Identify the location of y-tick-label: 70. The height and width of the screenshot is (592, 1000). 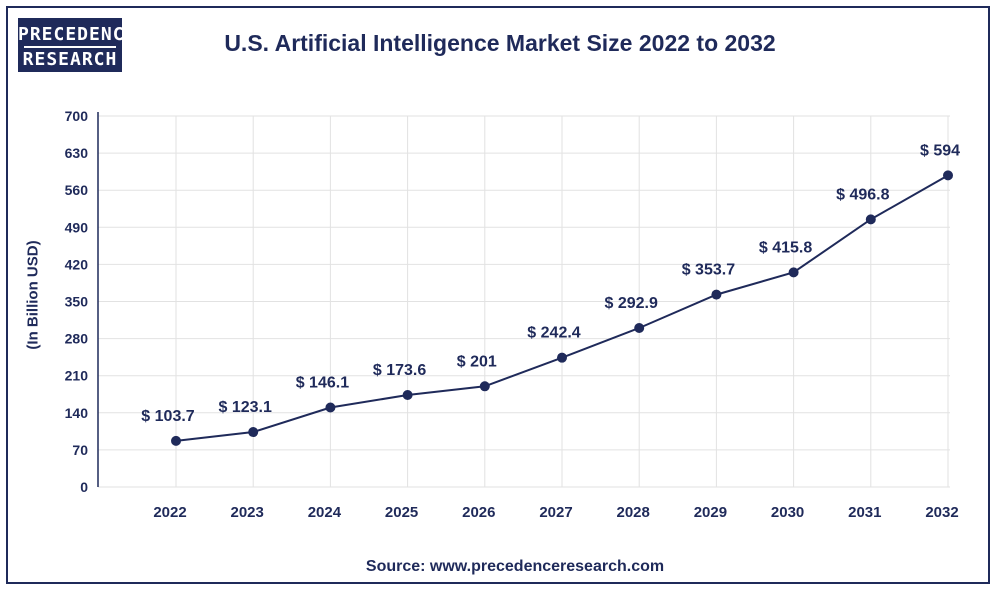
(80, 450).